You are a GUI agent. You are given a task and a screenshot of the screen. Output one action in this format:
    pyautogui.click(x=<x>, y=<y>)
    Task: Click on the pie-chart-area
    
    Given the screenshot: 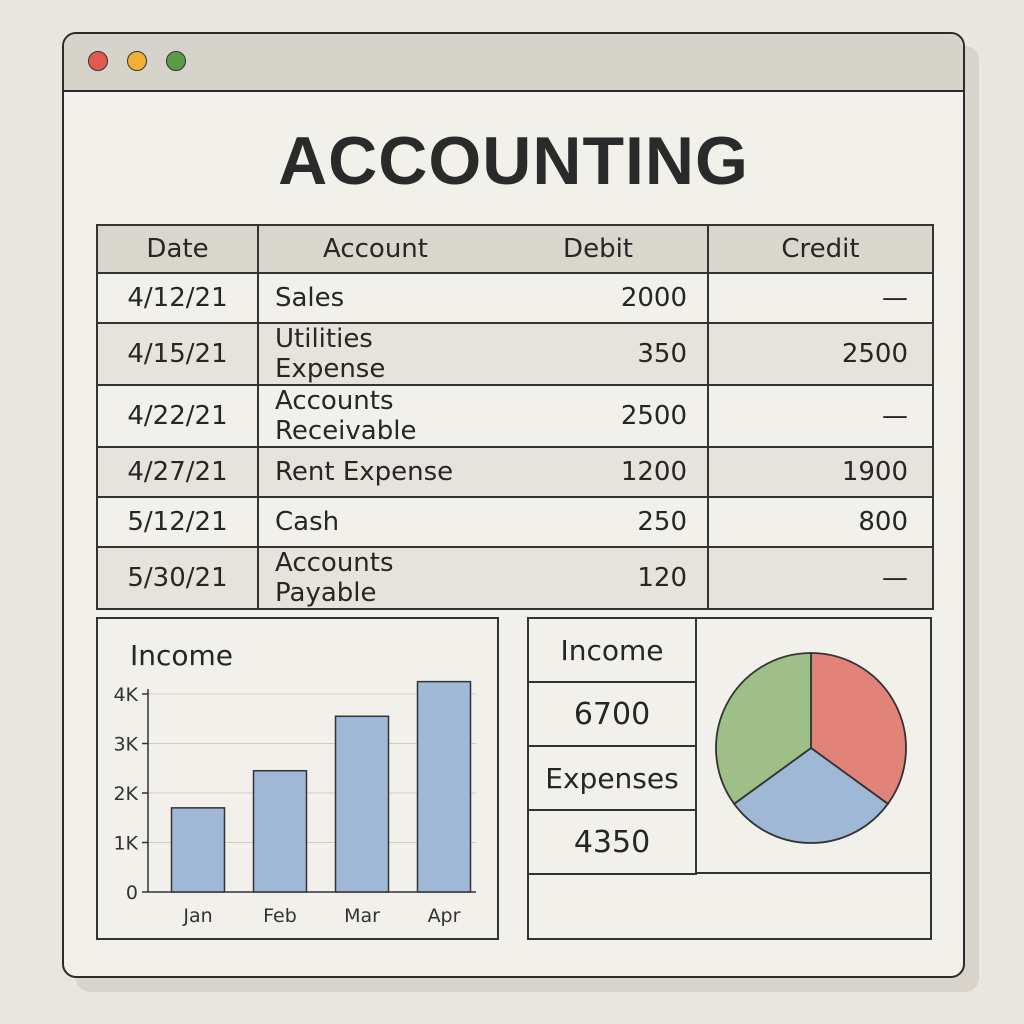 What is the action you would take?
    pyautogui.click(x=813, y=746)
    